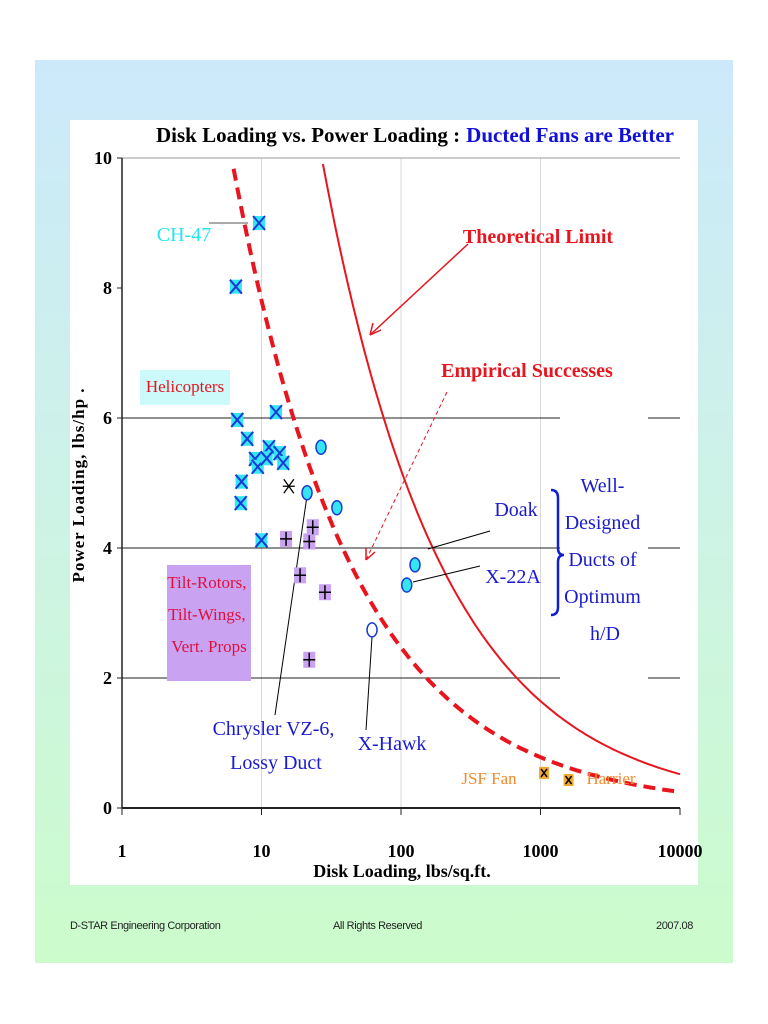  Describe the element at coordinates (107, 418) in the screenshot. I see `y-tick-label: 6` at that location.